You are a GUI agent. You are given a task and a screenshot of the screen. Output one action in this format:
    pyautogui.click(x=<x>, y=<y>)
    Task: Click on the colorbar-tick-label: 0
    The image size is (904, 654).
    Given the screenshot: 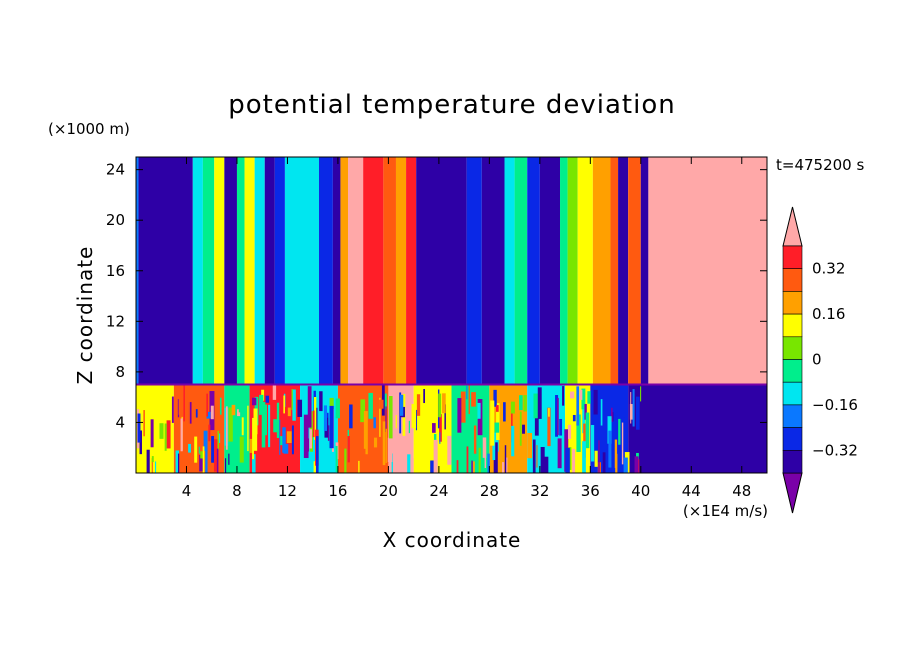 What is the action you would take?
    pyautogui.click(x=817, y=360)
    